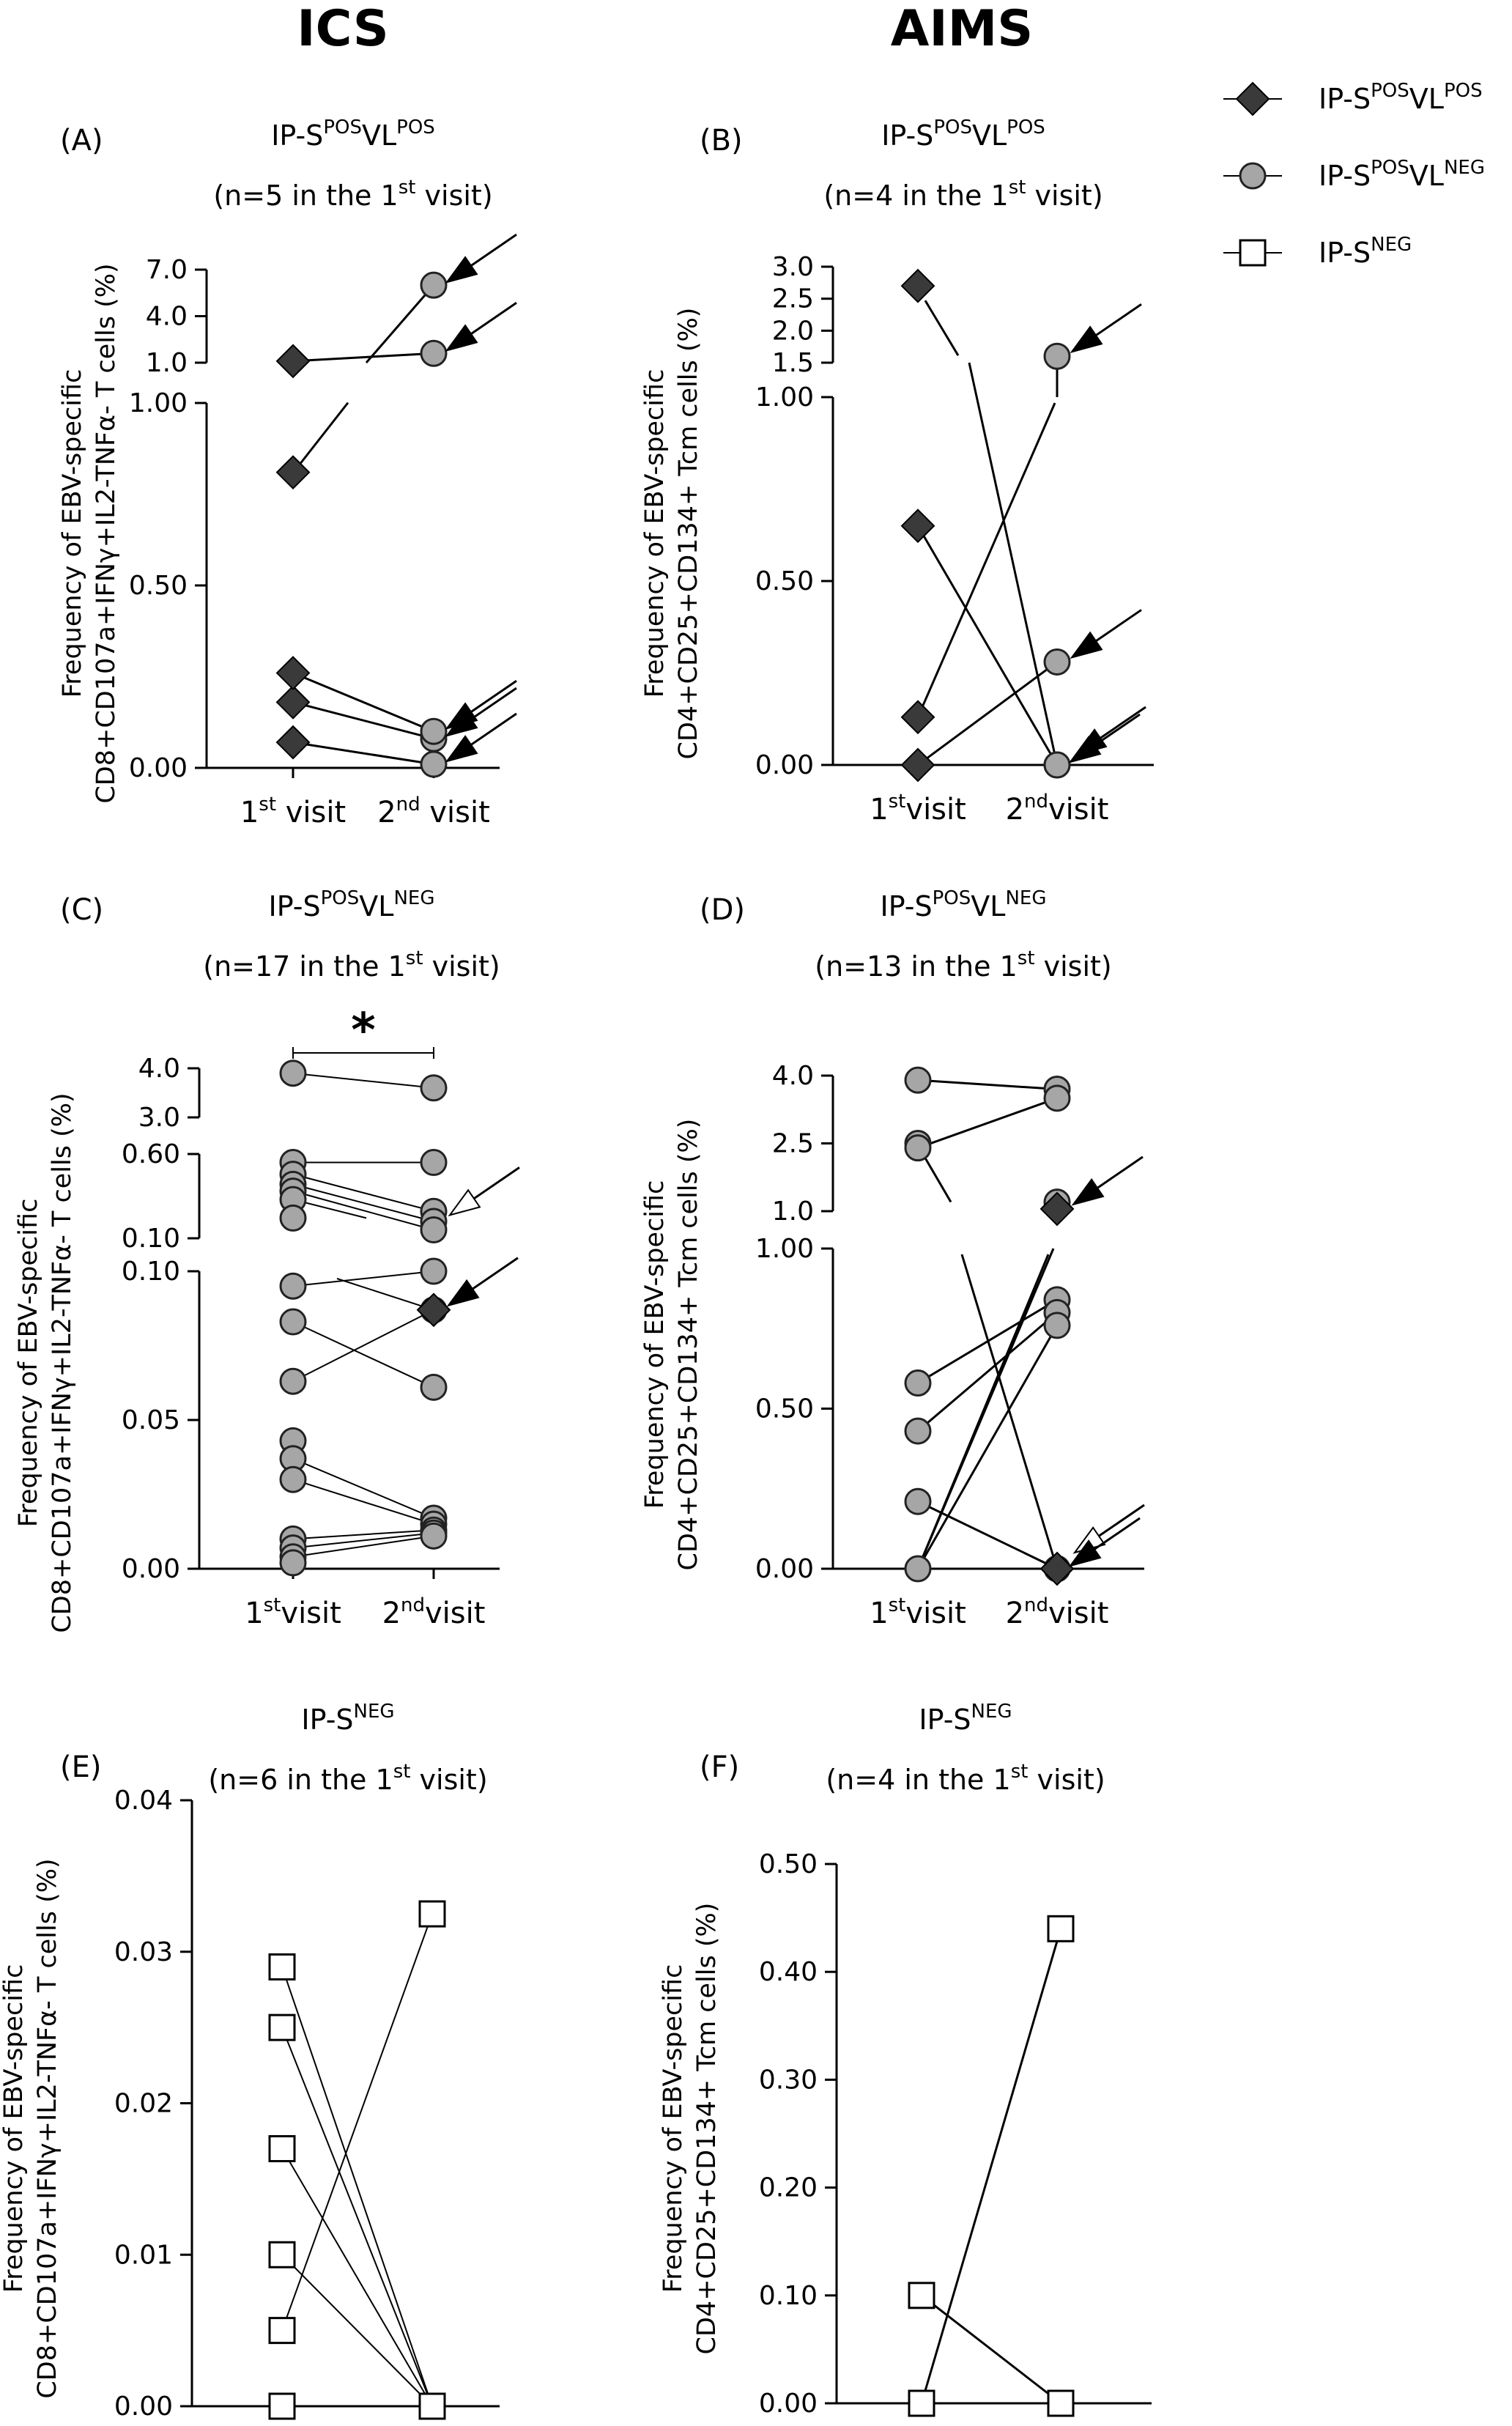 The height and width of the screenshot is (2426, 1512). What do you see at coordinates (962, 29) in the screenshot?
I see `column-header-aims: AIMS` at bounding box center [962, 29].